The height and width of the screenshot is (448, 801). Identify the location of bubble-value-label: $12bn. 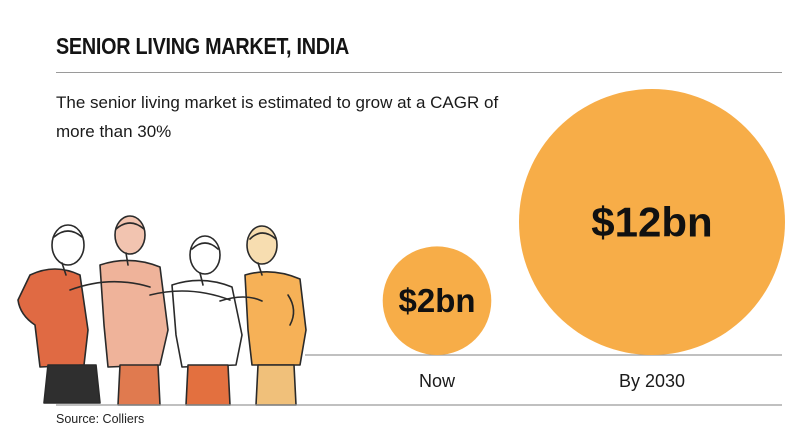
(651, 222).